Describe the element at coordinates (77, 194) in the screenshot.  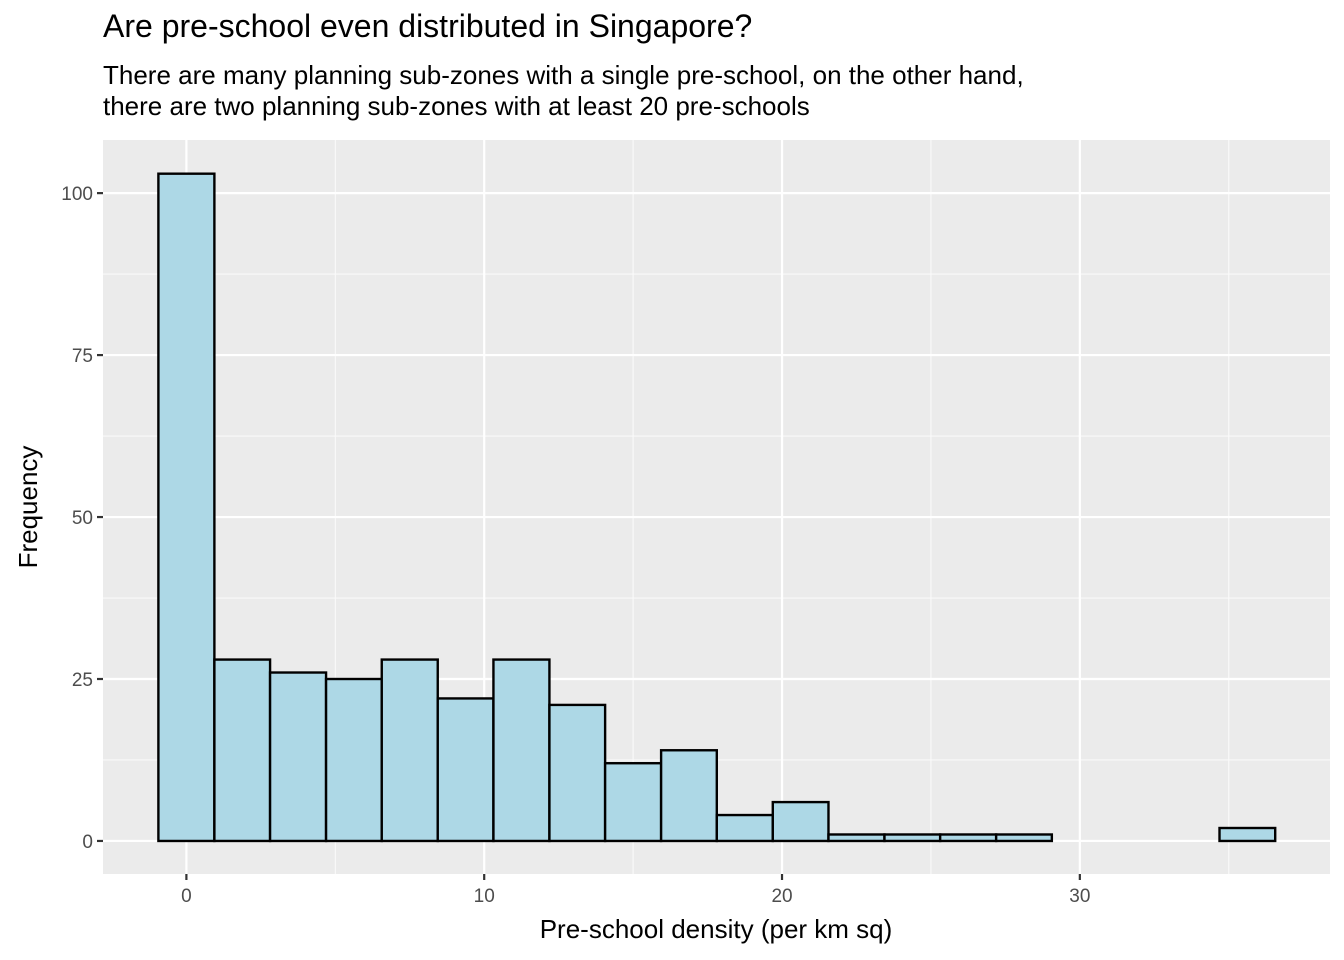
I see `y-tick-label: 100` at that location.